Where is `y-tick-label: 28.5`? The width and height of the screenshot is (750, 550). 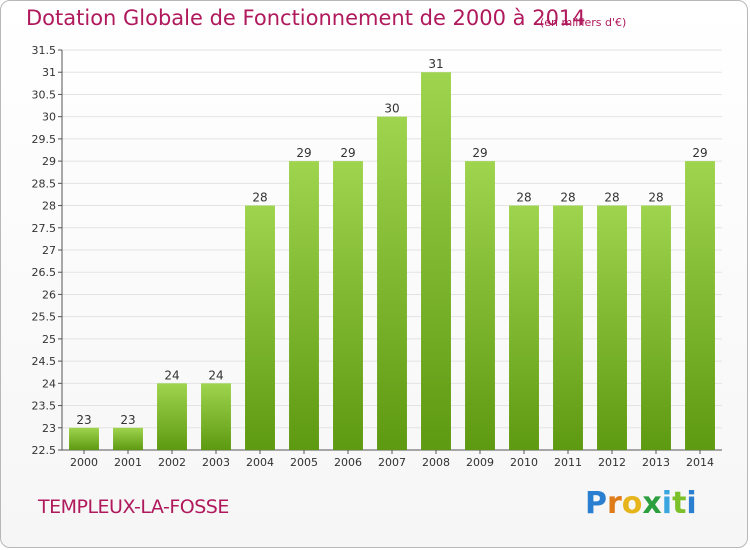
y-tick-label: 28.5 is located at coordinates (44, 183).